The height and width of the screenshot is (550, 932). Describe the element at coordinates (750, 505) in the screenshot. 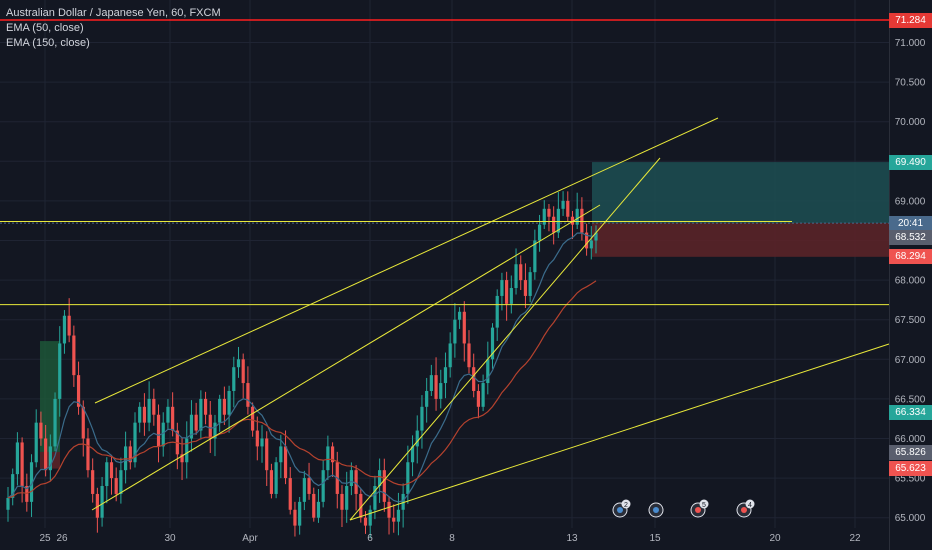

I see `event-badge-count: 4` at that location.